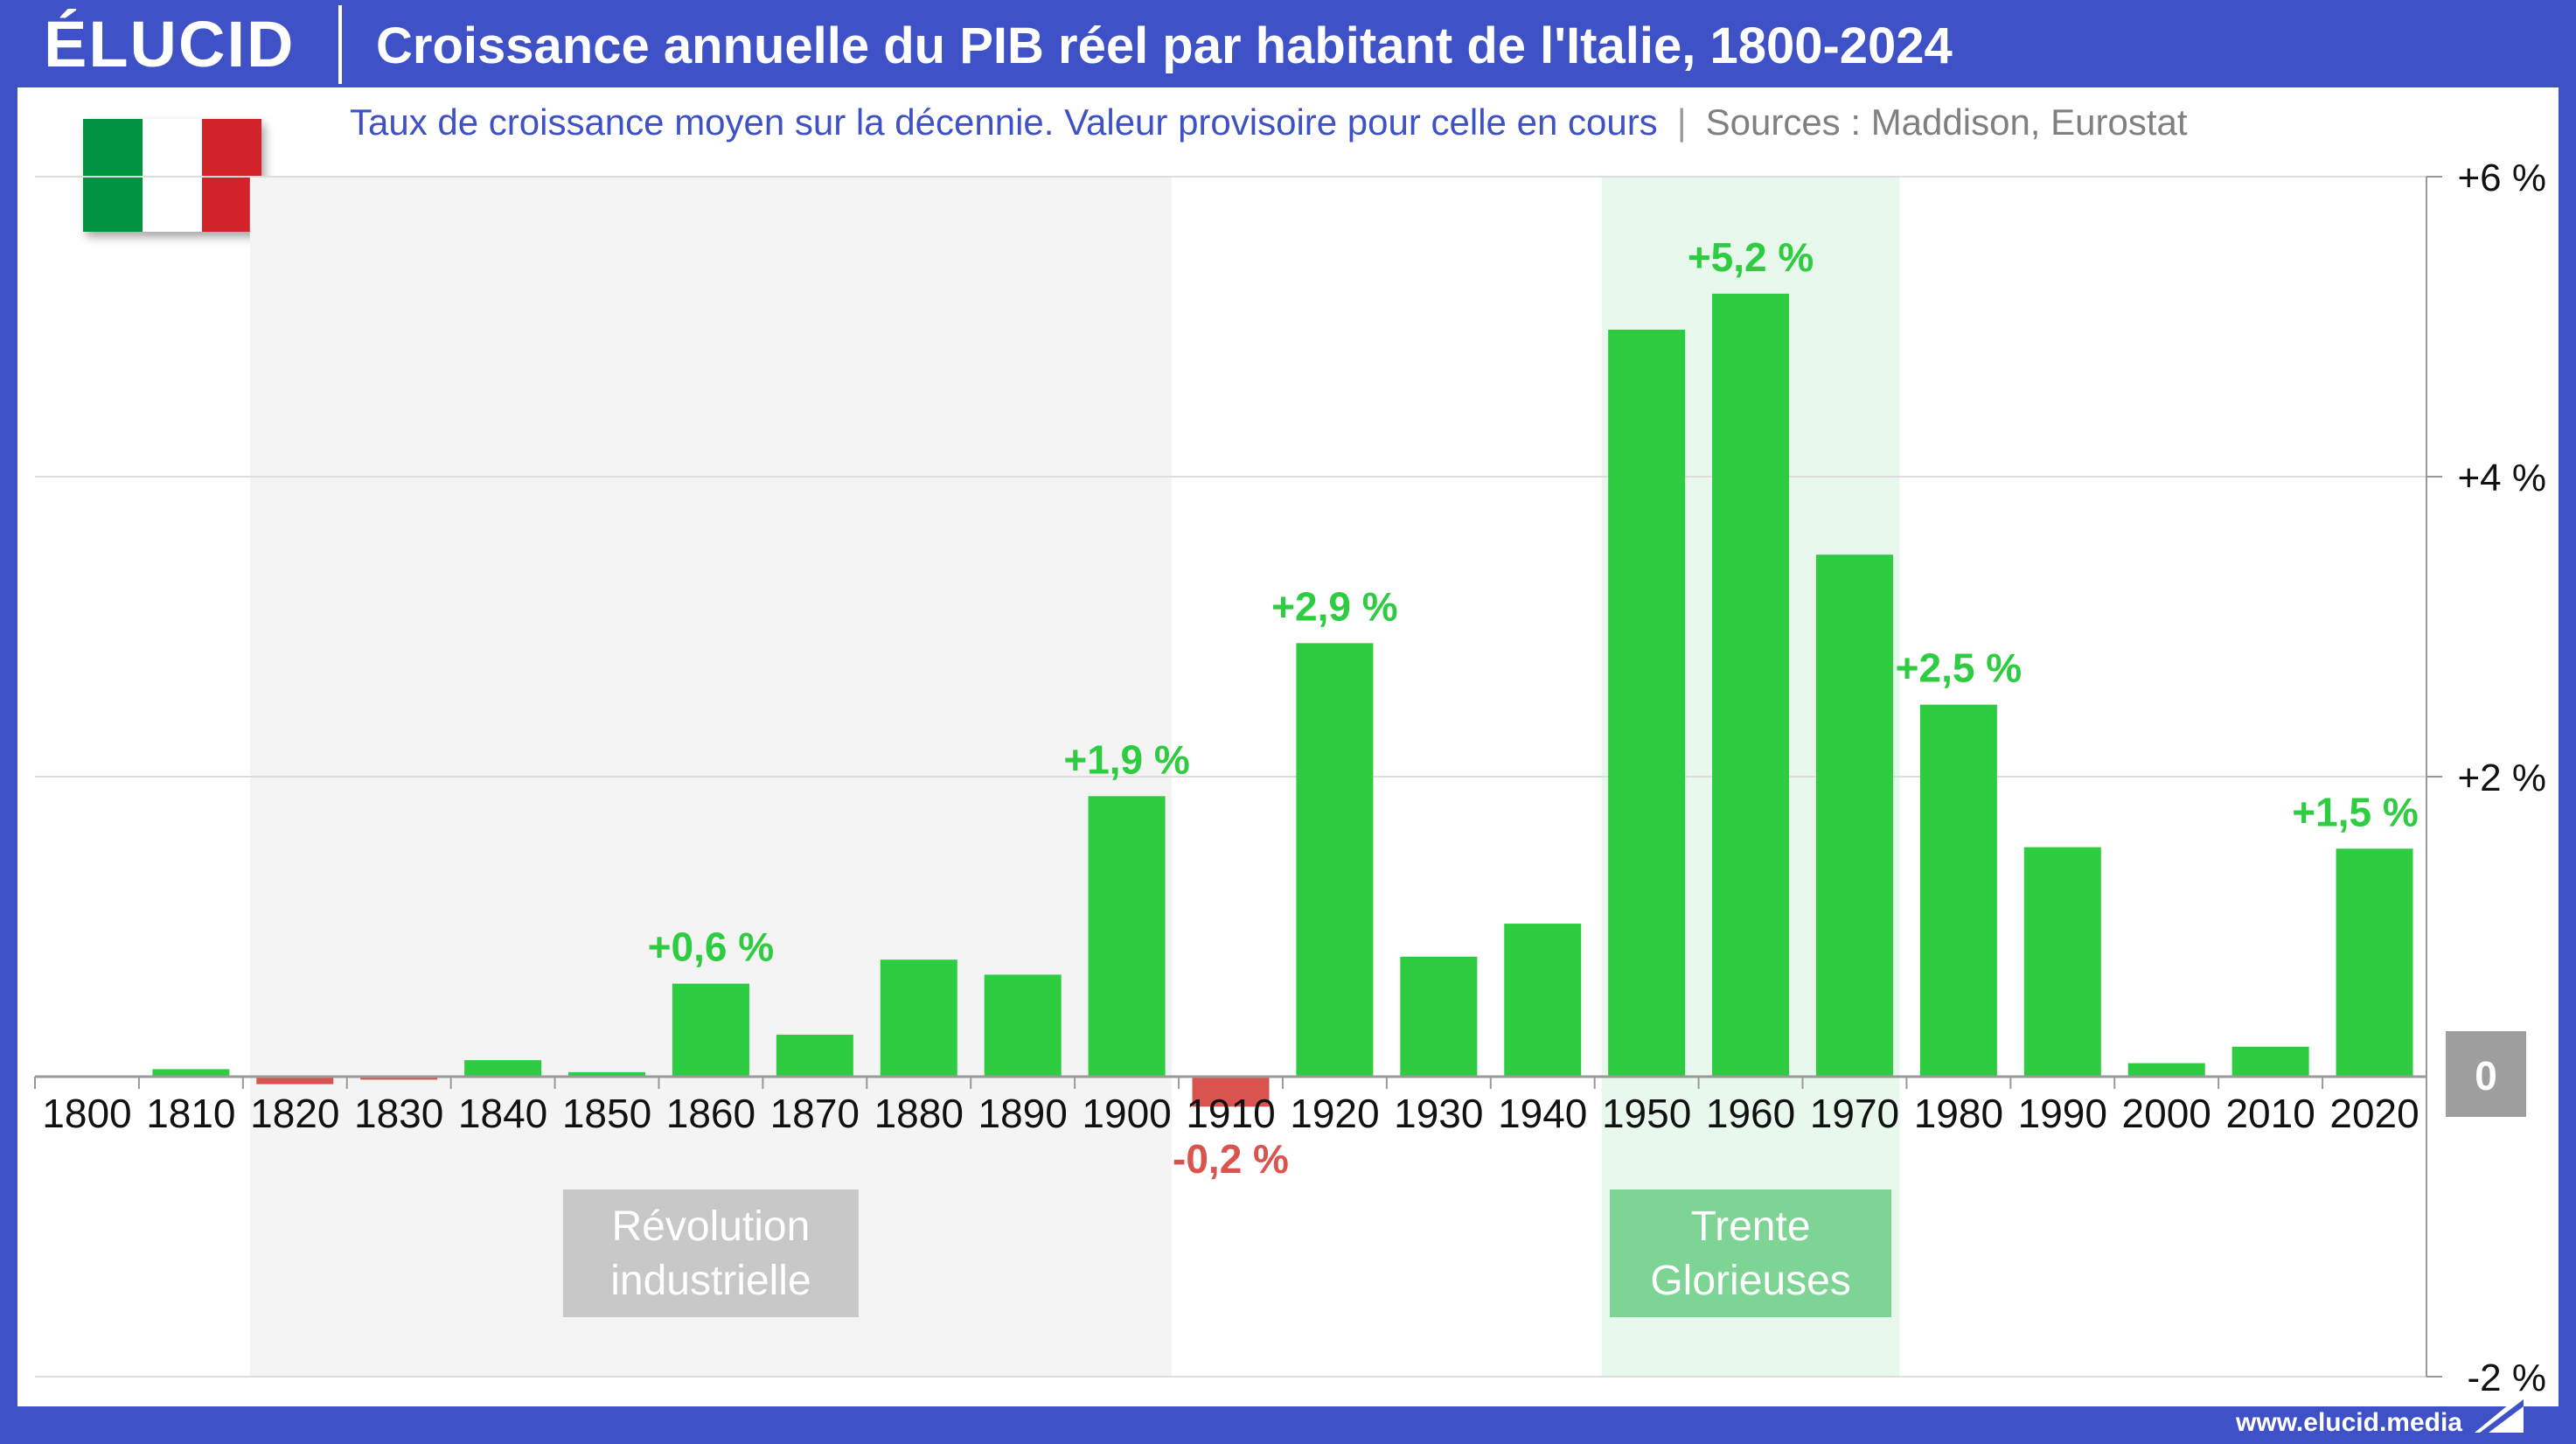 This screenshot has height=1444, width=2576. I want to click on xtick-label-2000: 2000, so click(2166, 1113).